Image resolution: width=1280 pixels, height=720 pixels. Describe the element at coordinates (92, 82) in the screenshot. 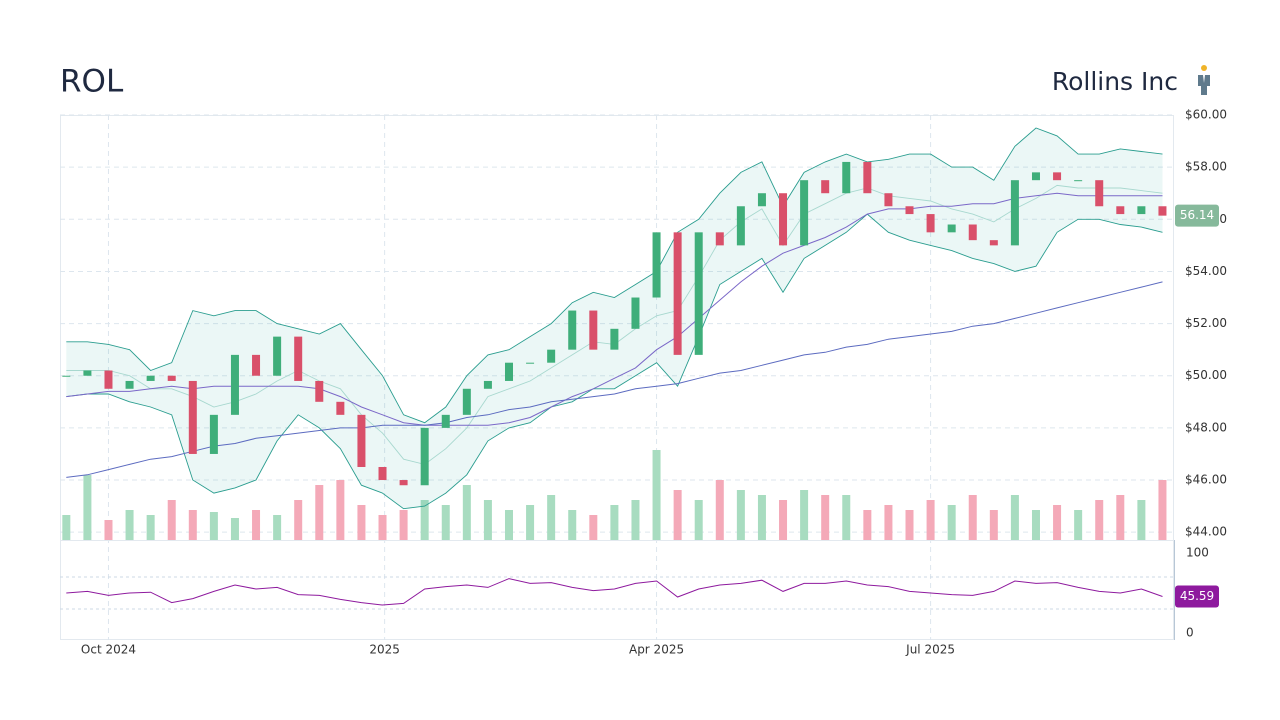

I see `symbol: ROL` at that location.